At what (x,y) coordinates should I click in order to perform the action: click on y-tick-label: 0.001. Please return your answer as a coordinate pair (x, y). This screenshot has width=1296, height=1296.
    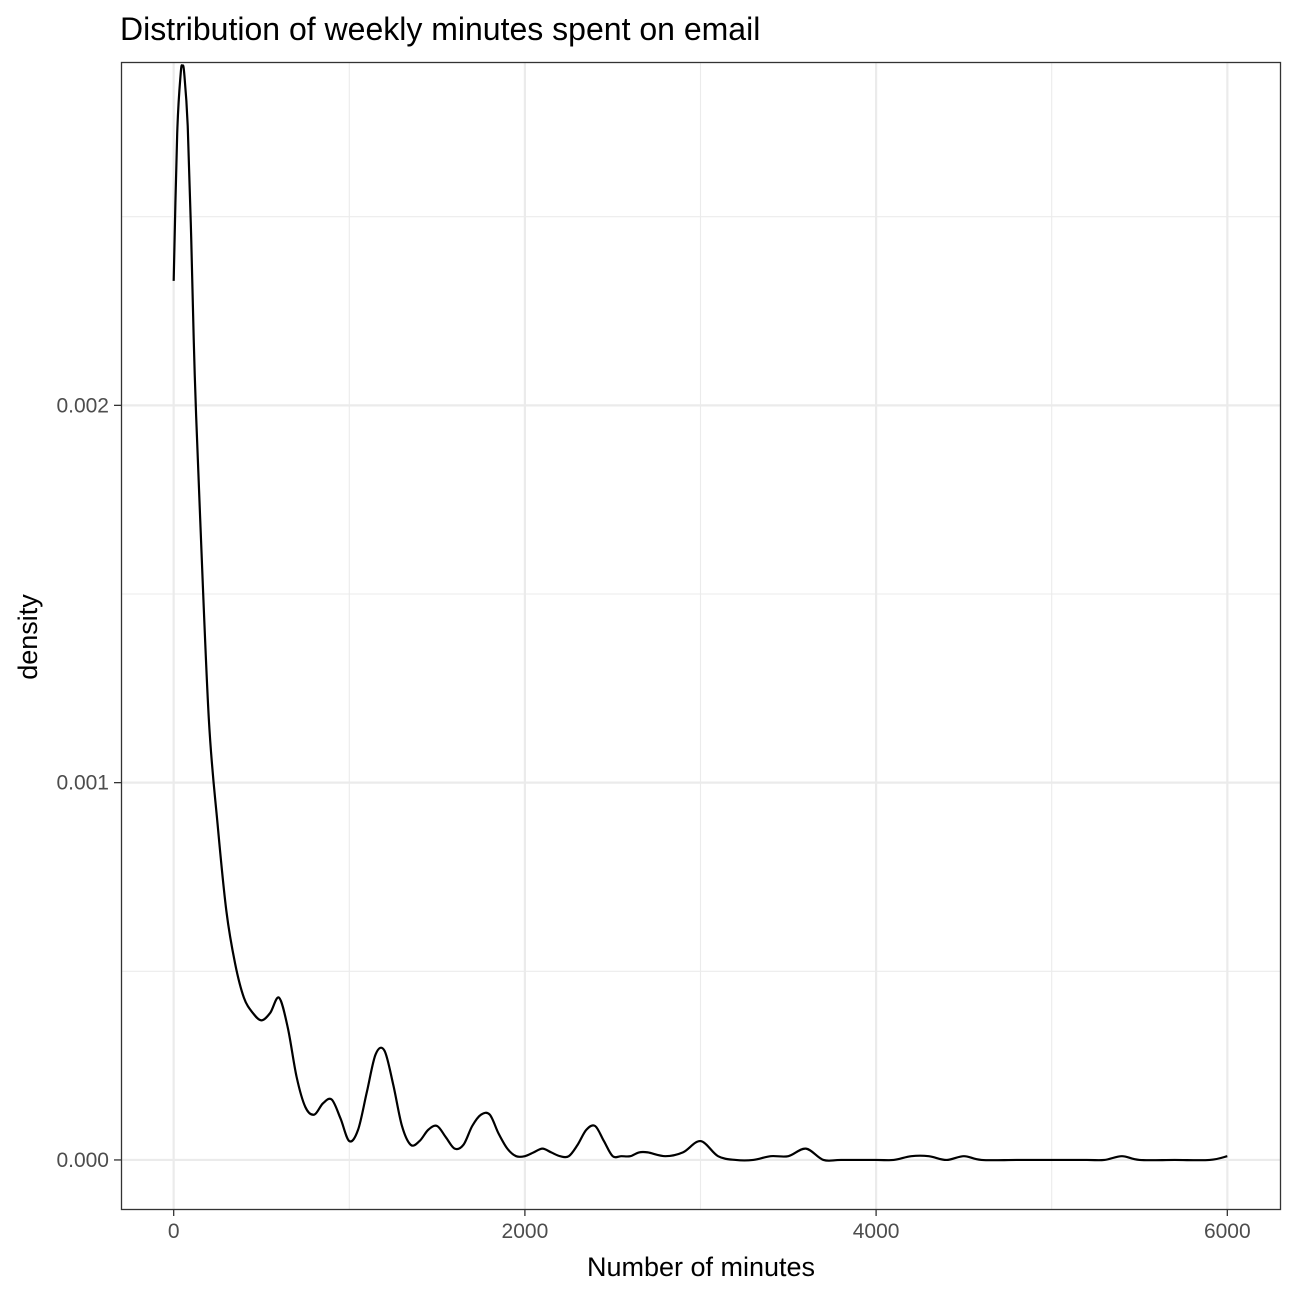
    Looking at the image, I should click on (82, 783).